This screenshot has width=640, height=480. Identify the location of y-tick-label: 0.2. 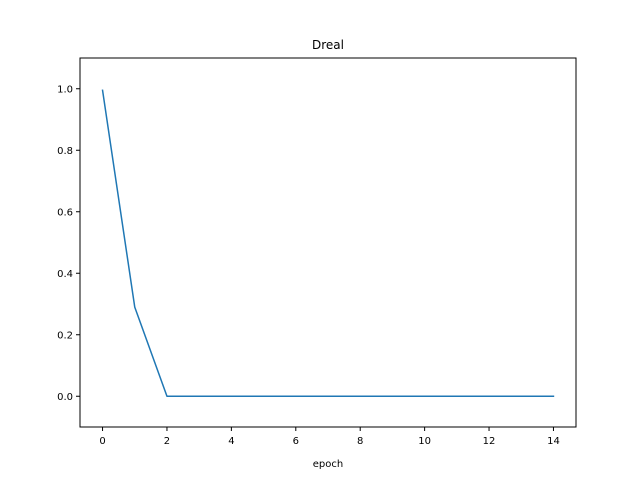
(65, 335).